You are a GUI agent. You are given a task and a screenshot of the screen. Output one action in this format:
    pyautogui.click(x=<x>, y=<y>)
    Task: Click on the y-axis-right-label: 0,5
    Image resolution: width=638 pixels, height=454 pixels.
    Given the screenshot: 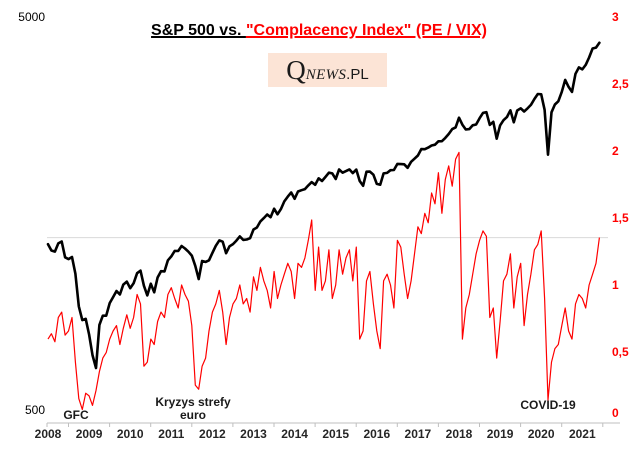 What is the action you would take?
    pyautogui.click(x=620, y=352)
    